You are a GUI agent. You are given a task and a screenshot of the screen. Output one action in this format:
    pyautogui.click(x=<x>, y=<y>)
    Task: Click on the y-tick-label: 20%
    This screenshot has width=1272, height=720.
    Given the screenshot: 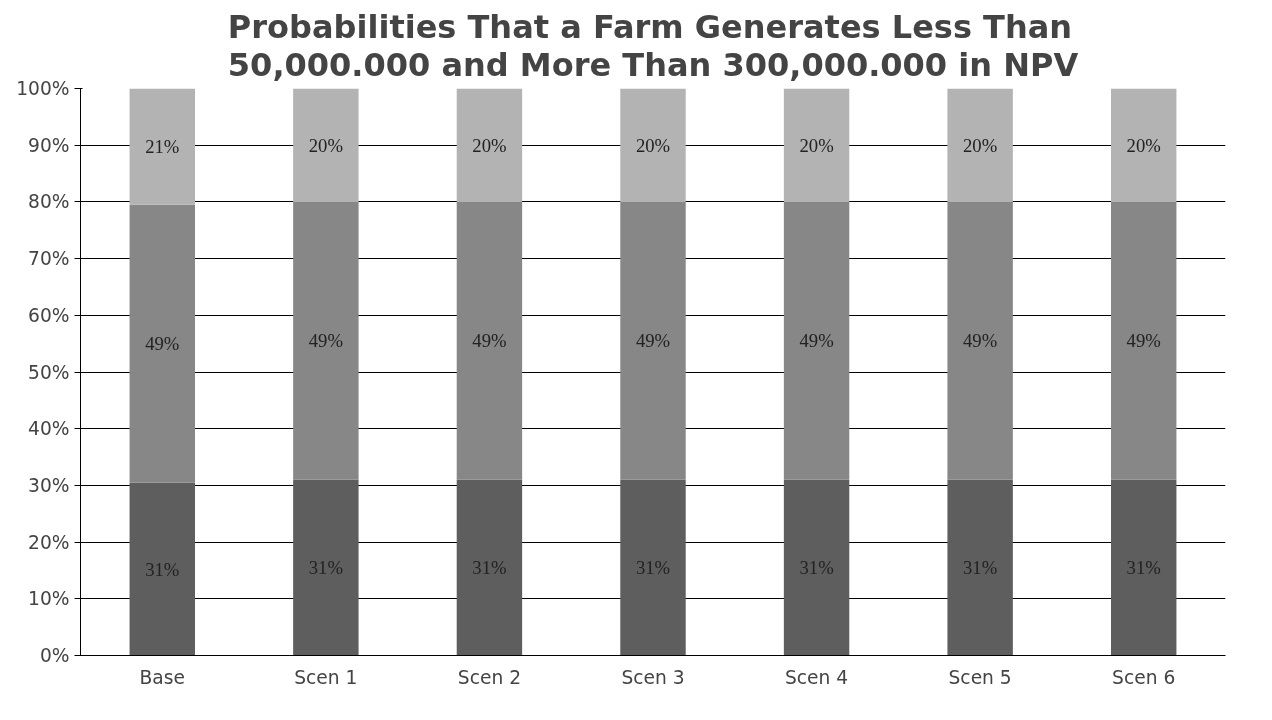 What is the action you would take?
    pyautogui.click(x=49, y=542)
    